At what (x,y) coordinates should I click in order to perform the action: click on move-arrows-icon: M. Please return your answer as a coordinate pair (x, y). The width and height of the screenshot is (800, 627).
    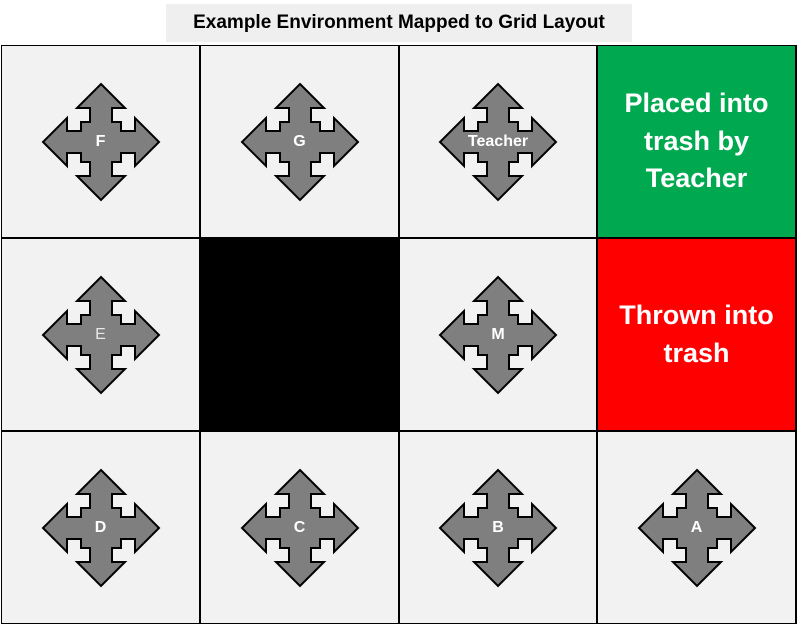
    Looking at the image, I should click on (498, 335).